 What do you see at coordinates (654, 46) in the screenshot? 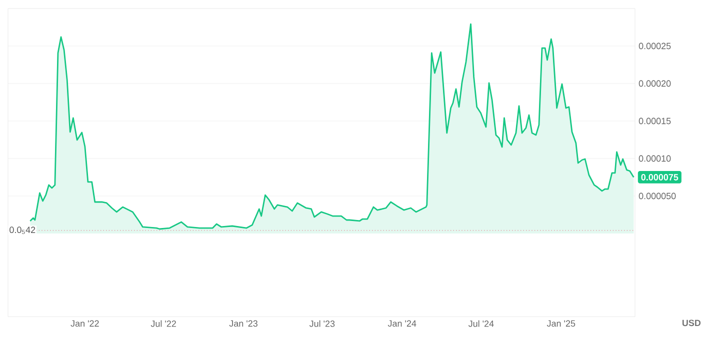
I see `y-tick-label: 0.00025` at bounding box center [654, 46].